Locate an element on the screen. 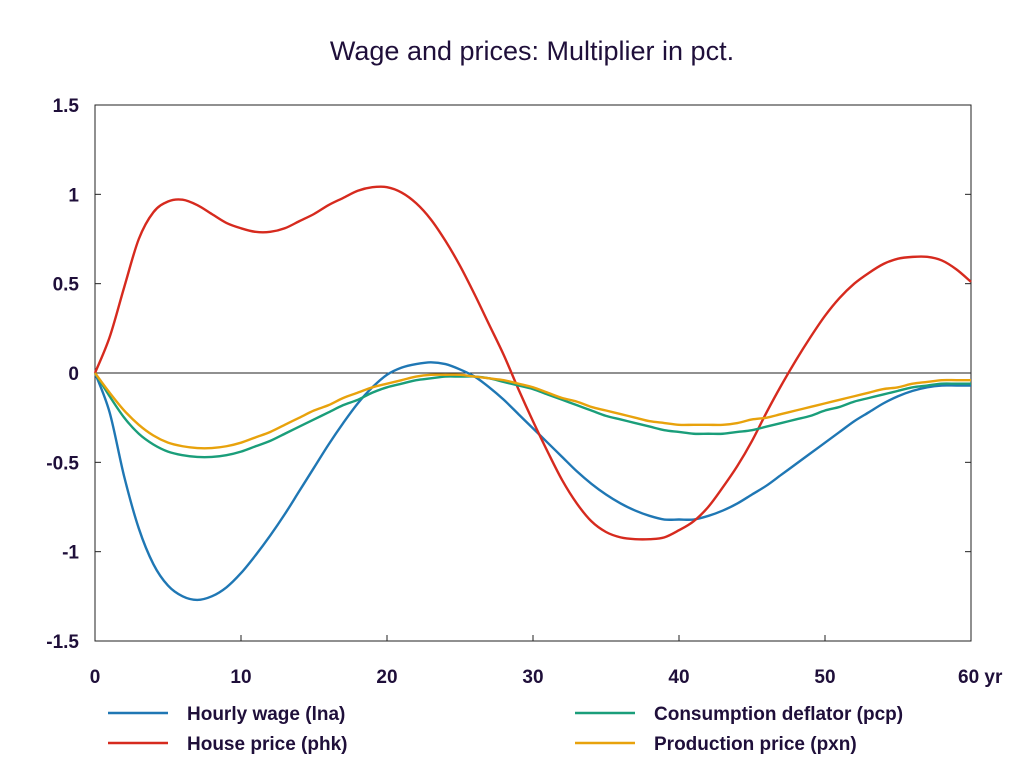  legend-label: Hourly wage (lna) is located at coordinates (266, 714).